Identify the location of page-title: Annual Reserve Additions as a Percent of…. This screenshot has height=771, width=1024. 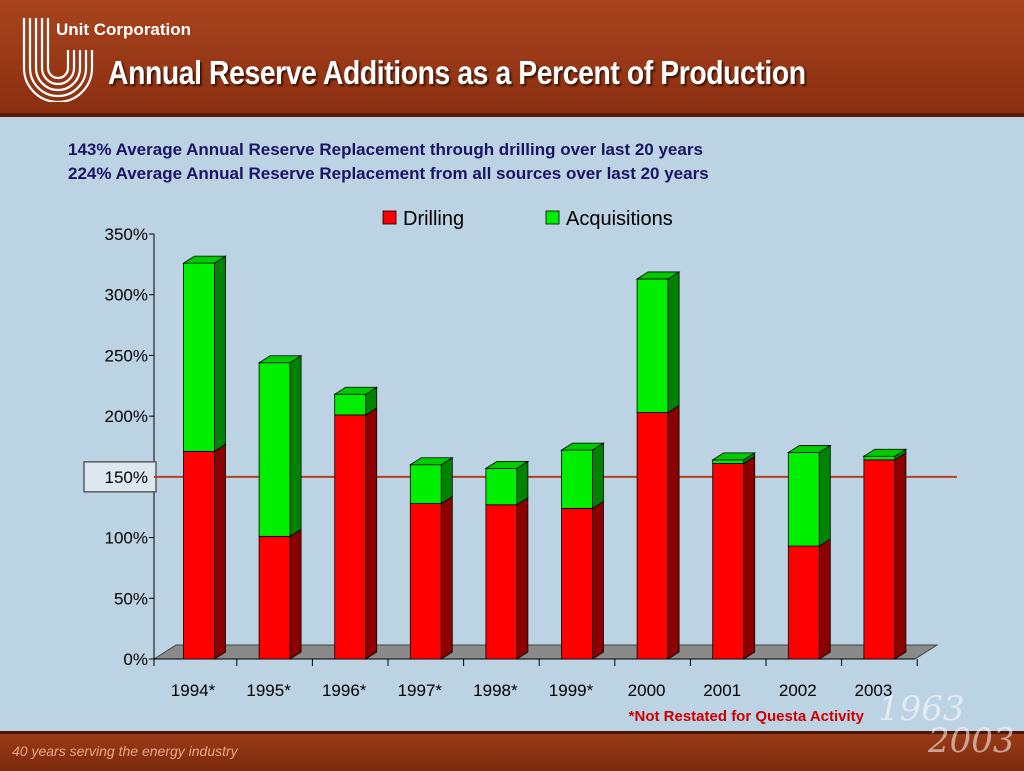
(457, 72).